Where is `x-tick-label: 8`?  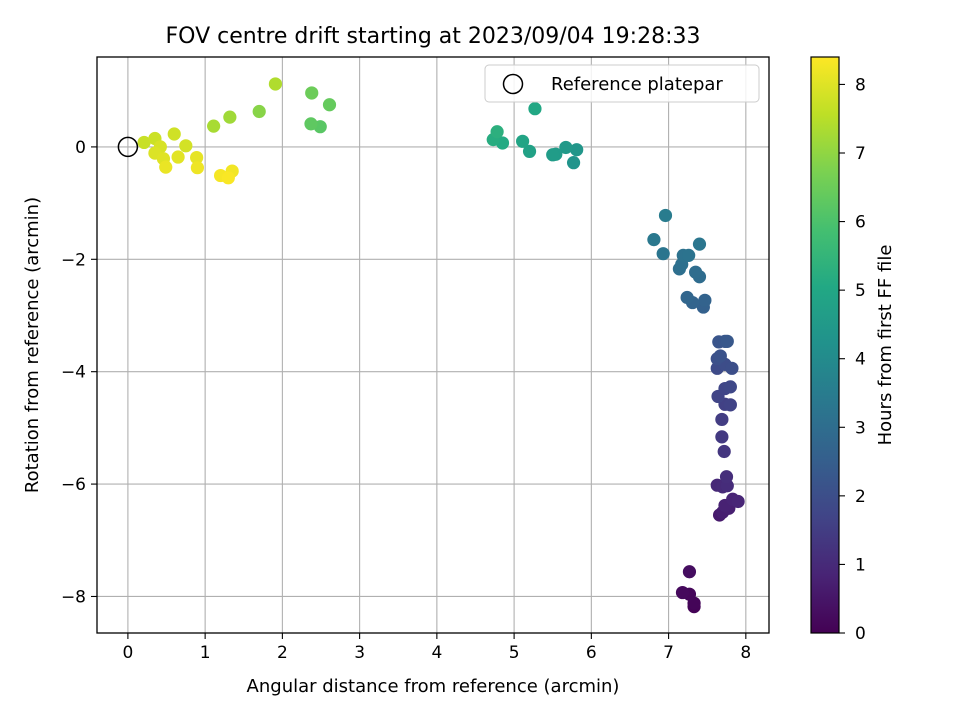
x-tick-label: 8 is located at coordinates (745, 653).